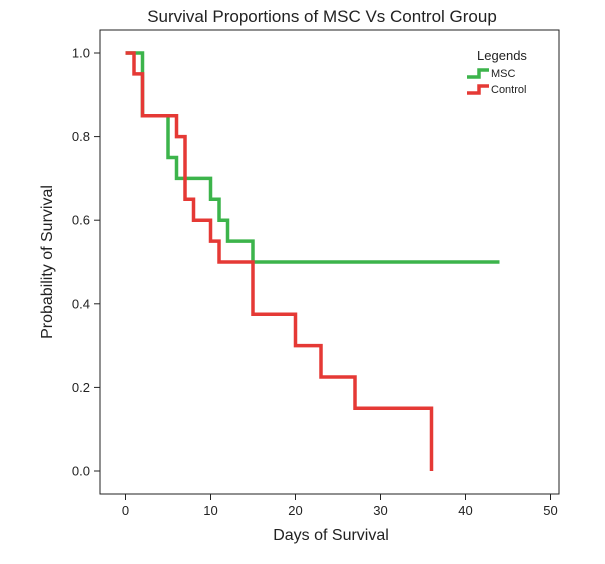 Image resolution: width=605 pixels, height=564 pixels. What do you see at coordinates (86, 262) in the screenshot?
I see `y-axis: 0.0 0.2 0.4 0.6 0.8 1.0` at bounding box center [86, 262].